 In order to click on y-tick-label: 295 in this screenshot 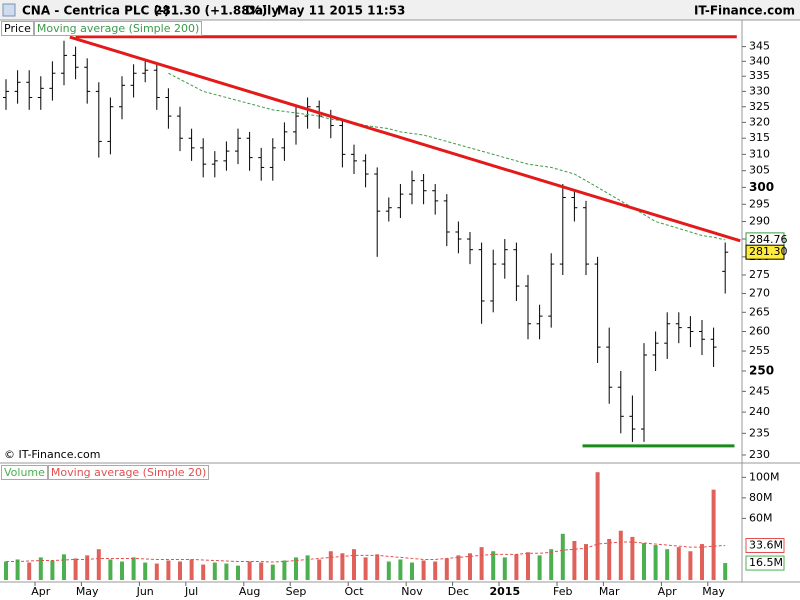, I will do `click(759, 203)`.